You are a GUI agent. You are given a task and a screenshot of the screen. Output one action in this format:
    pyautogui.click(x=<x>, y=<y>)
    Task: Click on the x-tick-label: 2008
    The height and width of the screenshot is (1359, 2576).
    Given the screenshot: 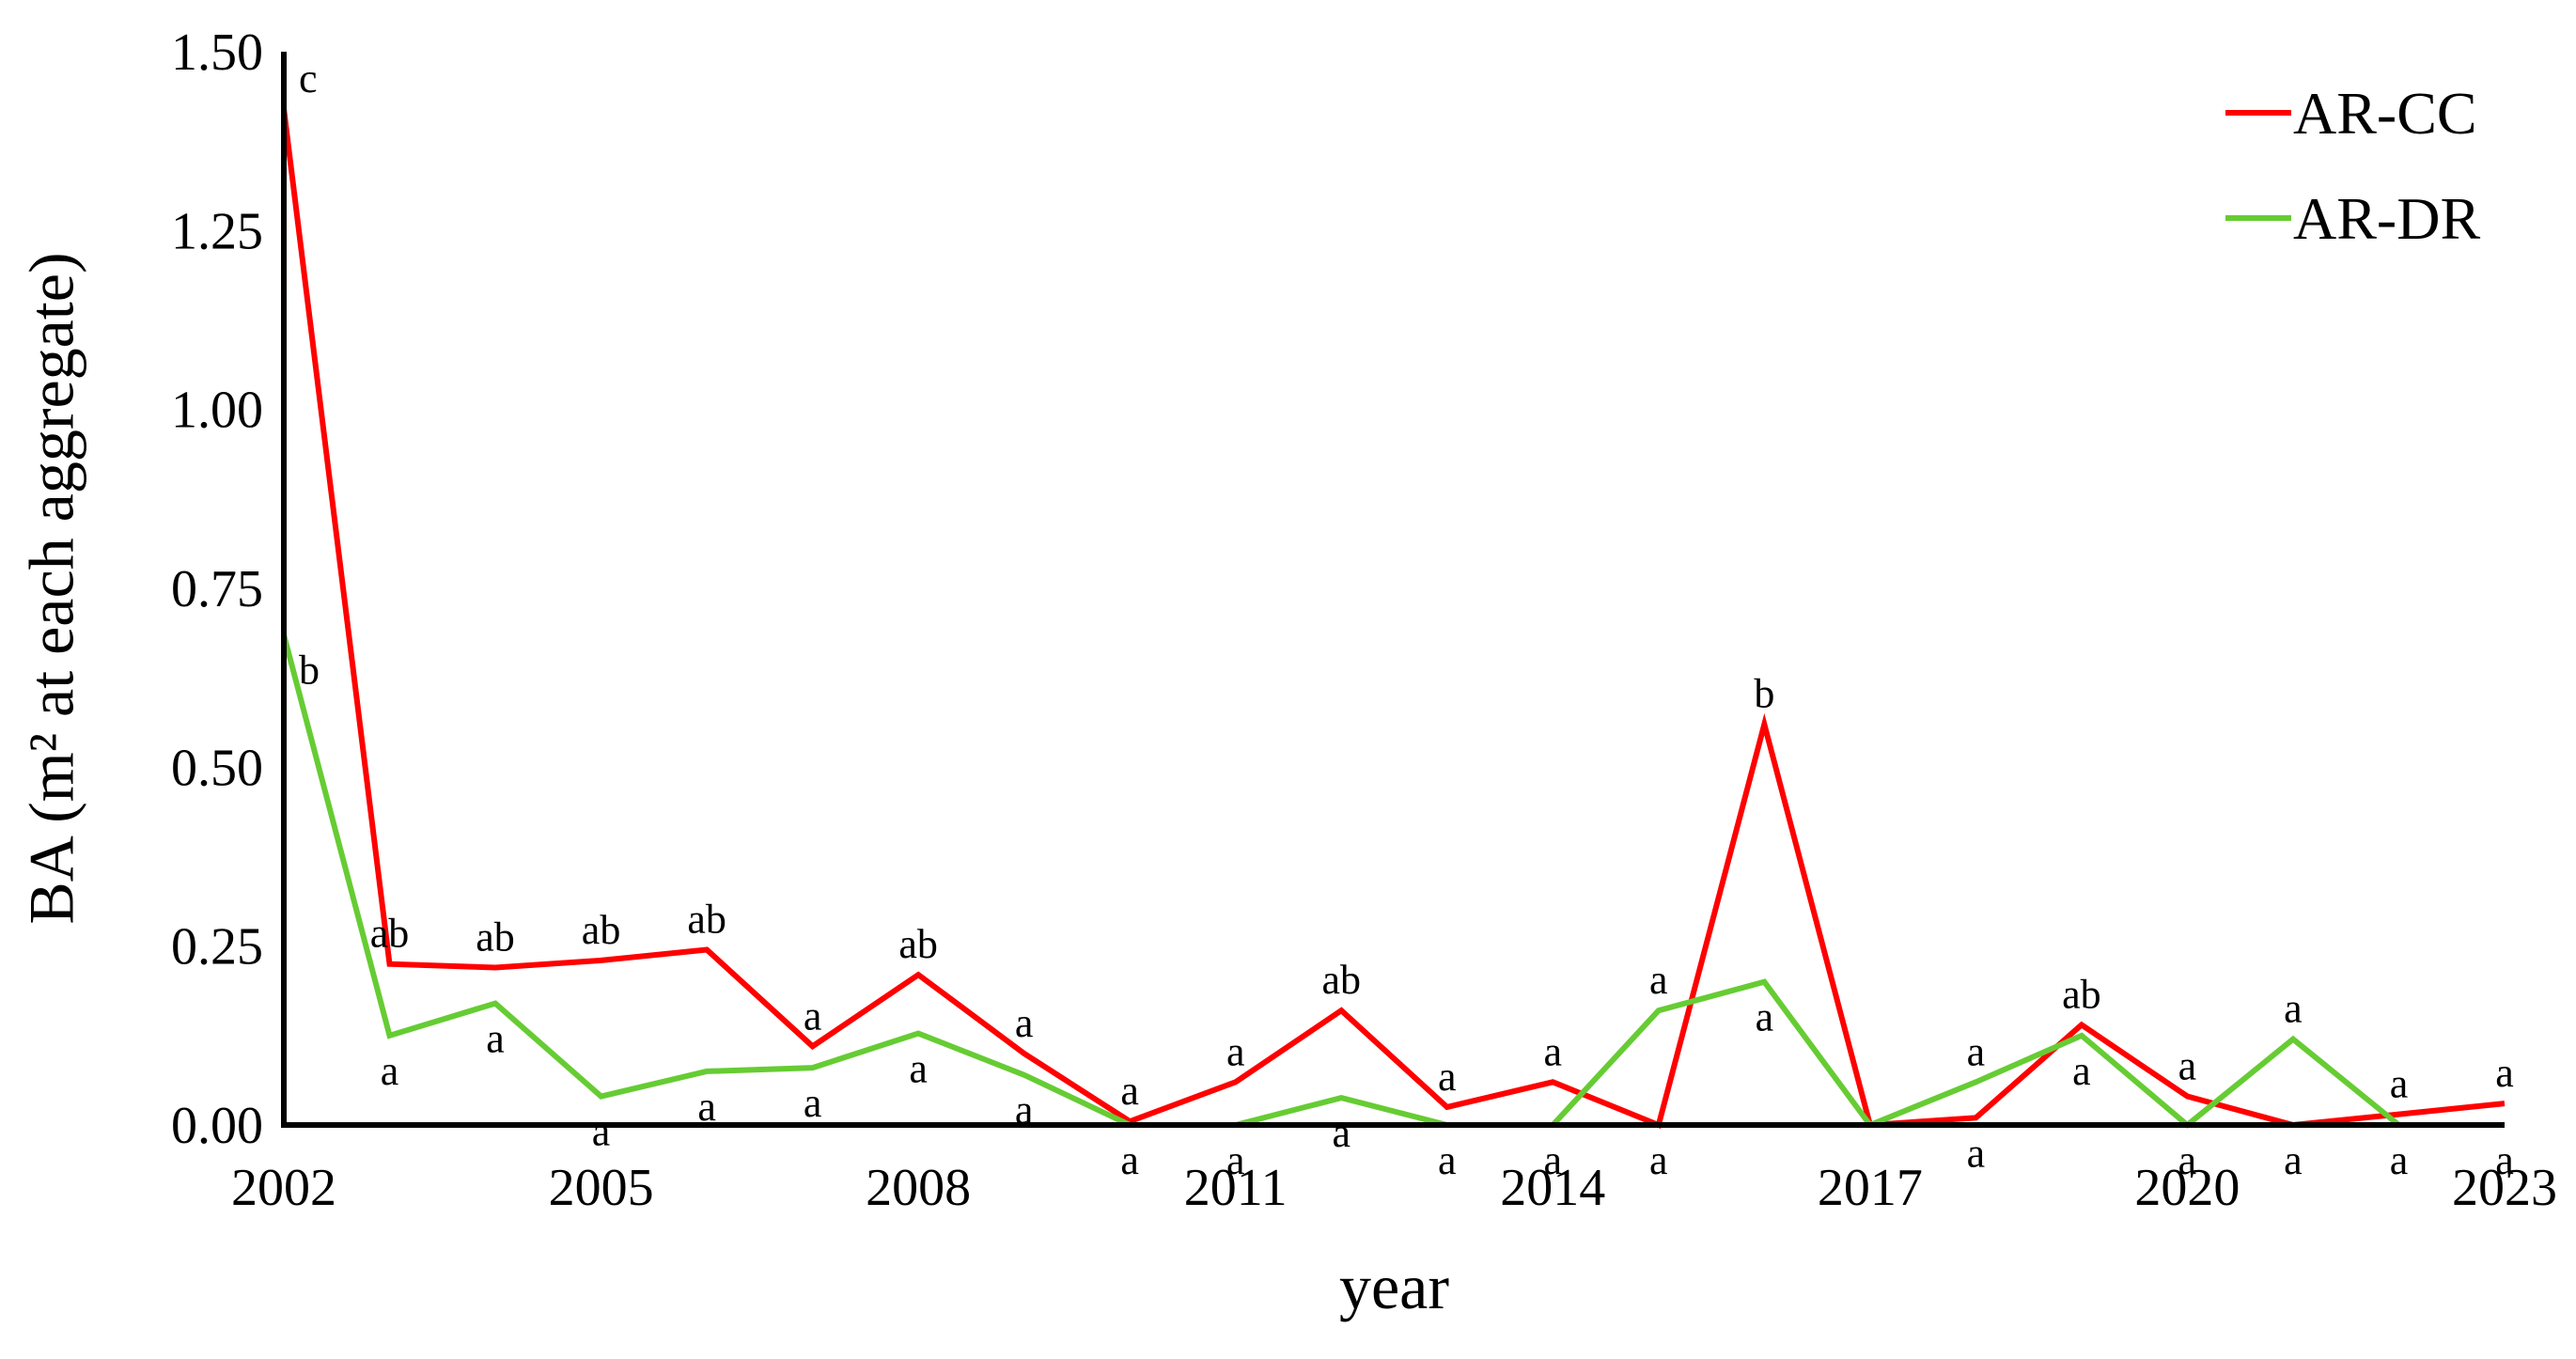 What is the action you would take?
    pyautogui.click(x=918, y=1188)
    